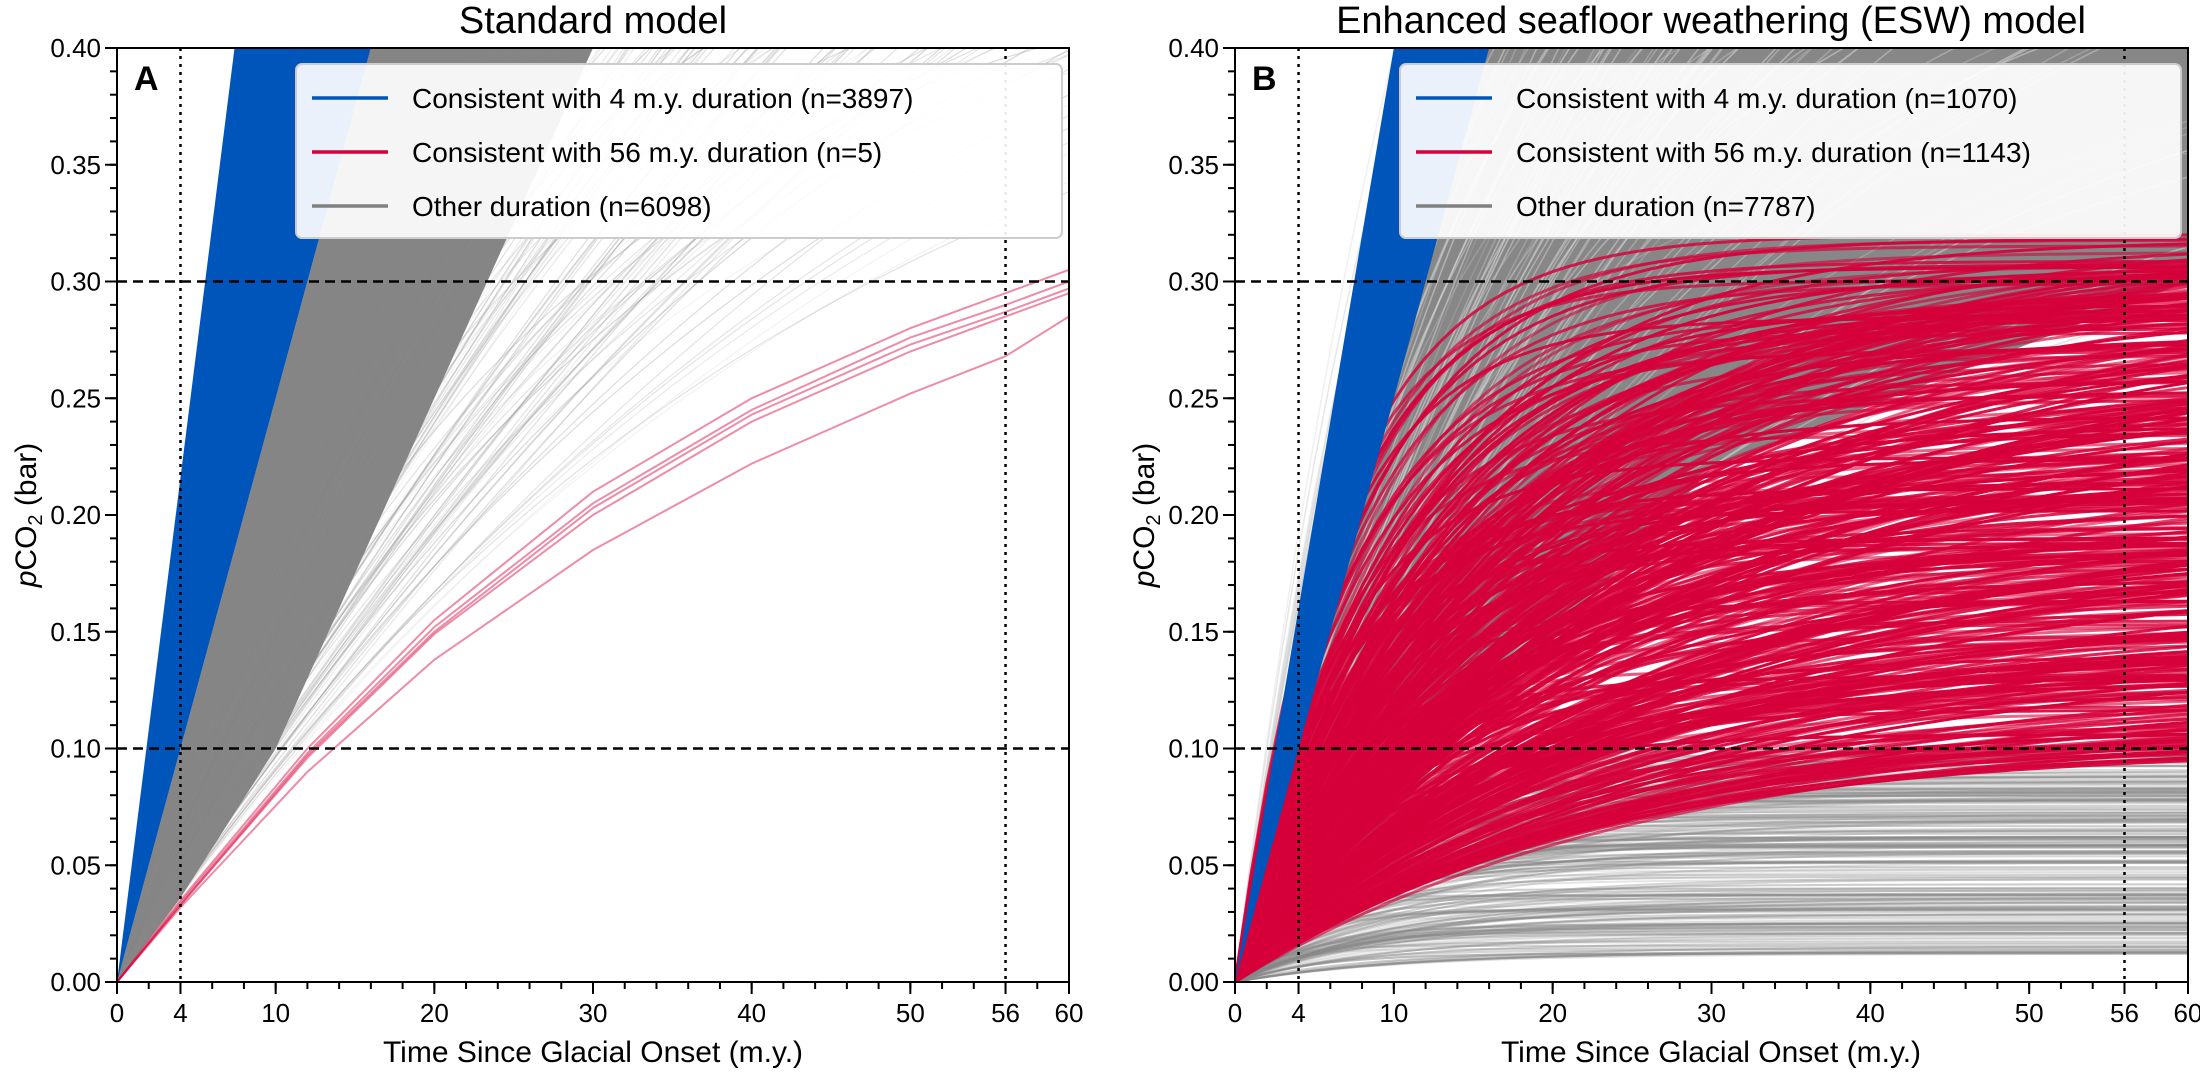 Image resolution: width=2200 pixels, height=1073 pixels. Describe the element at coordinates (244, 515) in the screenshot. I see `series-4my-duration` at that location.